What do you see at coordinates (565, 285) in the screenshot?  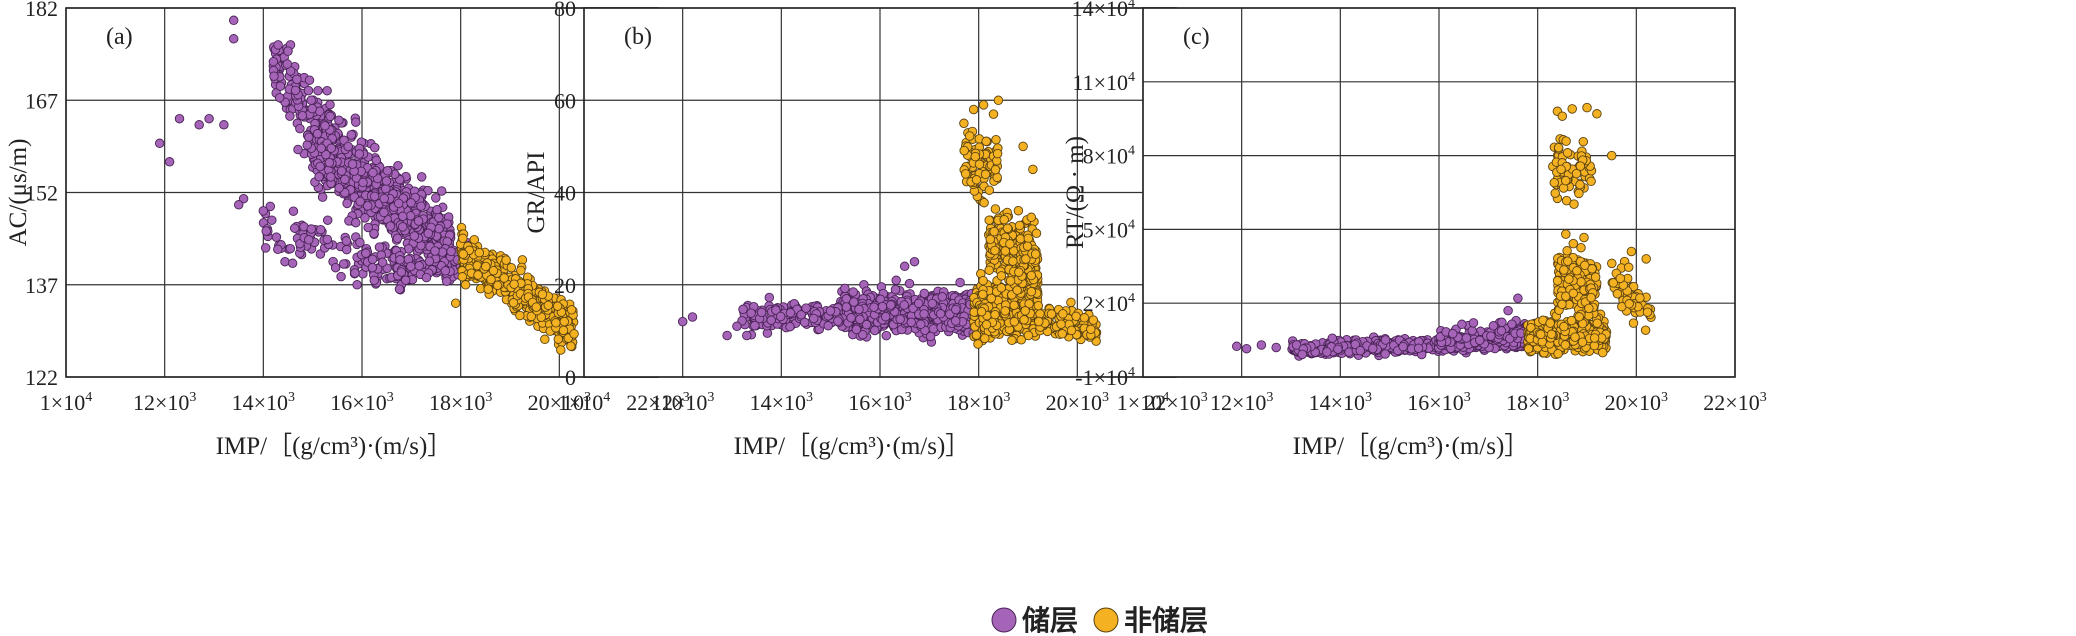 I see `y-tick-label: 20` at bounding box center [565, 285].